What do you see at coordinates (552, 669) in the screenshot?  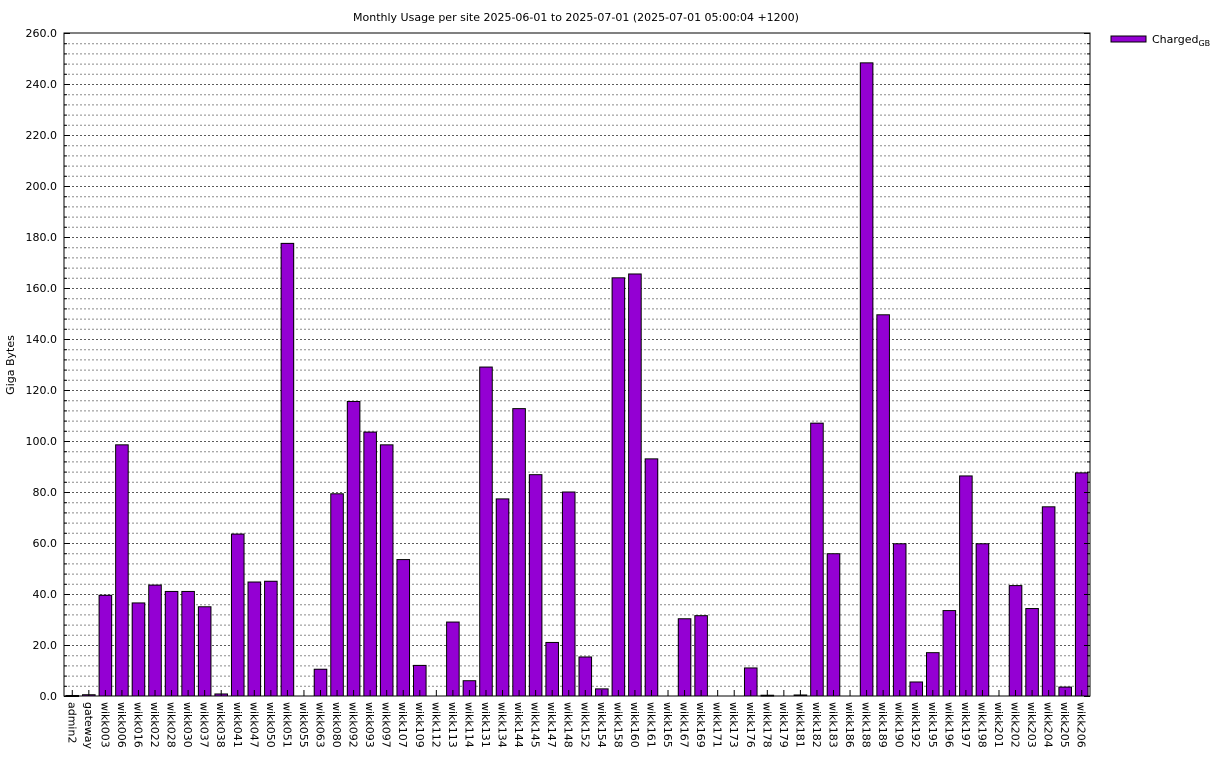 I see `bar-wikk147` at bounding box center [552, 669].